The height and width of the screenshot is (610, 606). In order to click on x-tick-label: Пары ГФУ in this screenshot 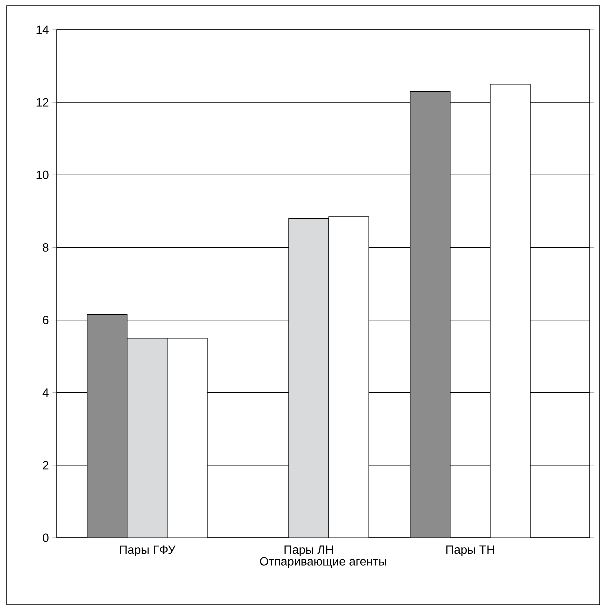, I will do `click(148, 551)`.